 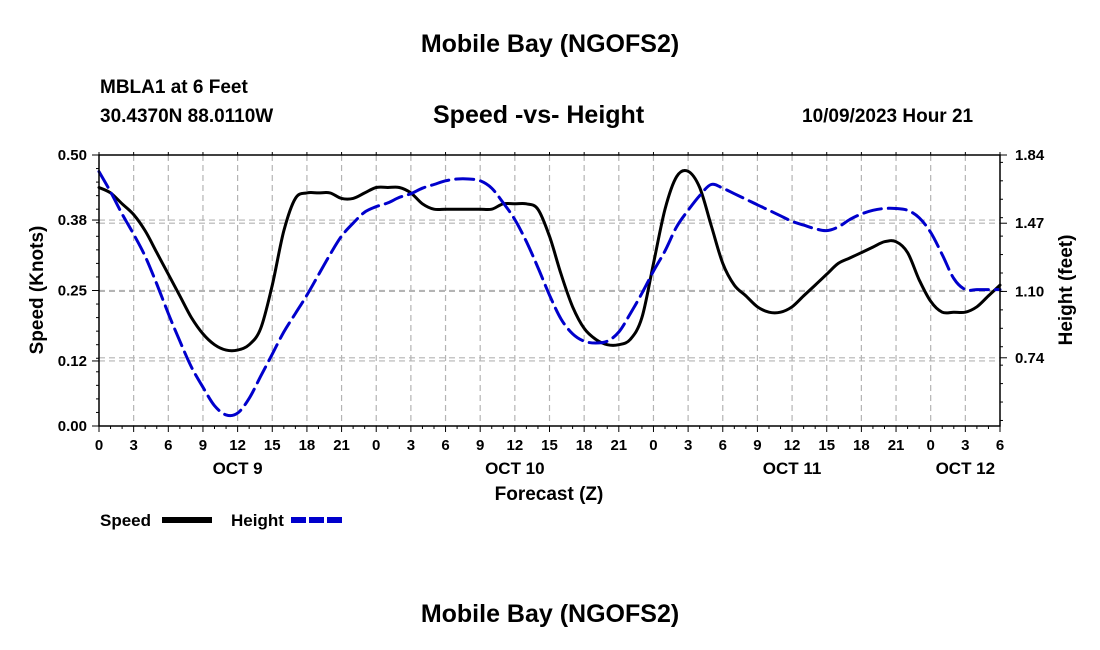 What do you see at coordinates (37, 290) in the screenshot?
I see `y-axis-label-left: Speed (Knots)` at bounding box center [37, 290].